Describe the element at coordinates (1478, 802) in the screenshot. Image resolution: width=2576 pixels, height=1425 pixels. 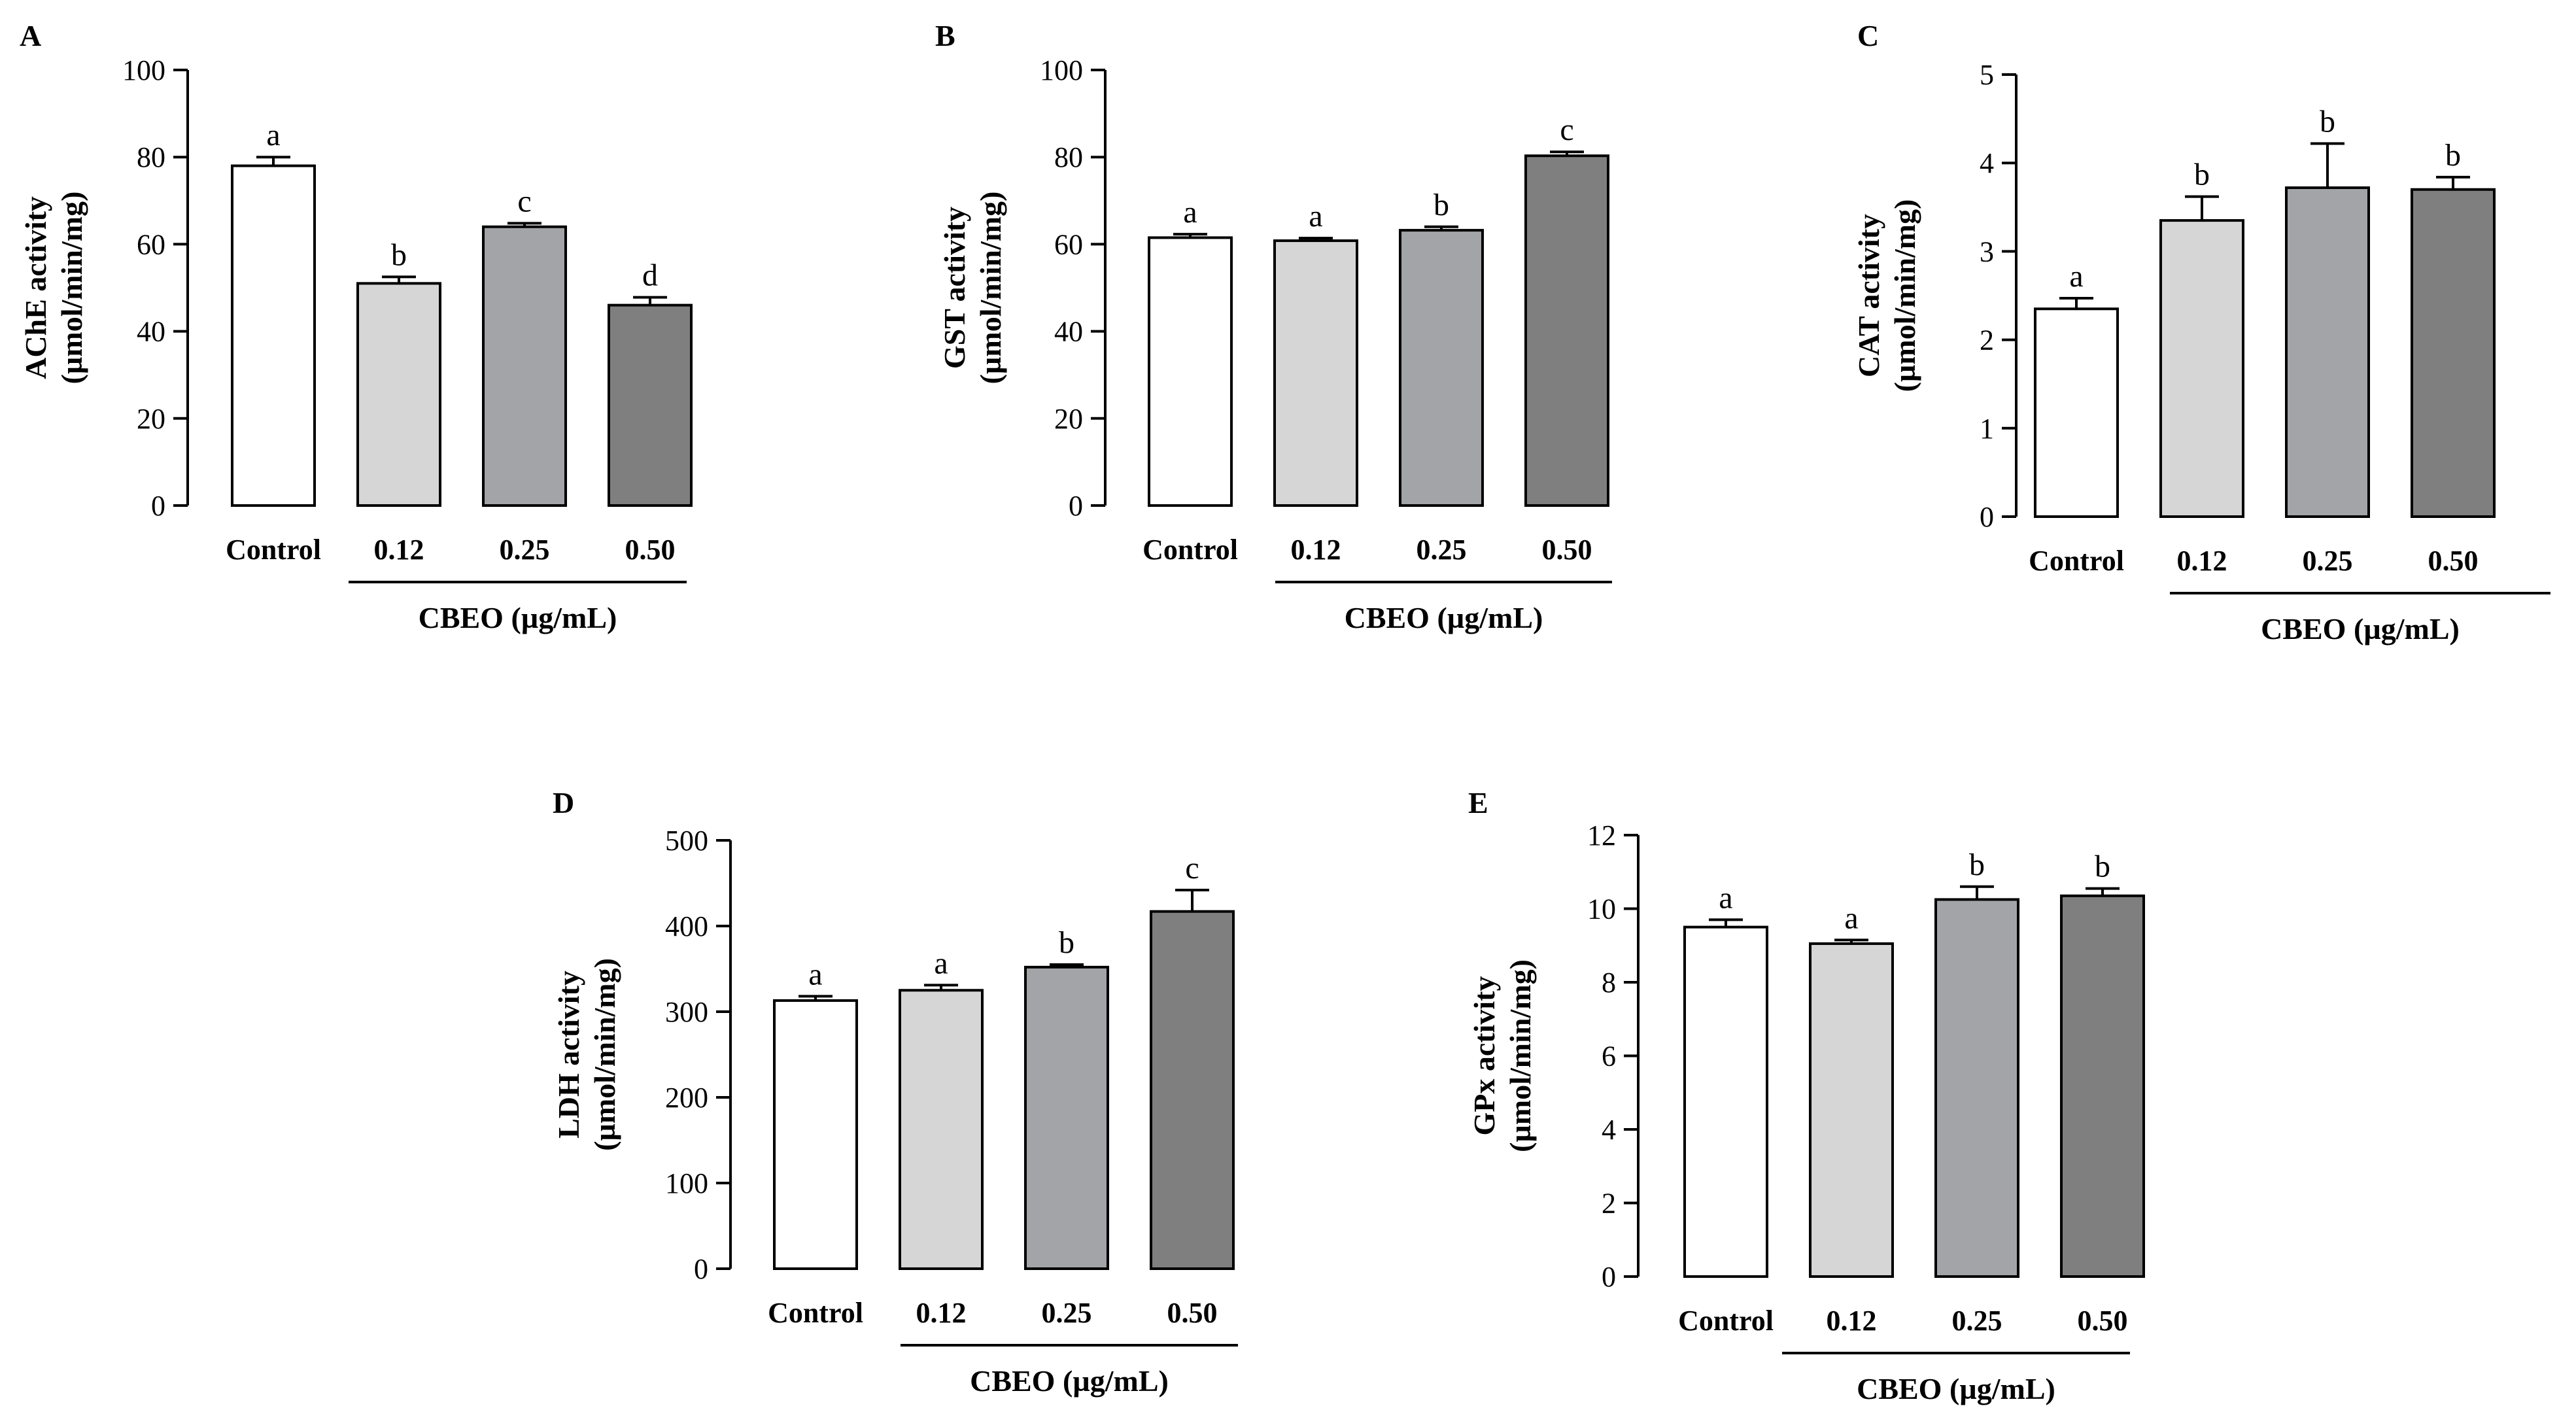
I see `panel-label-e: E` at that location.